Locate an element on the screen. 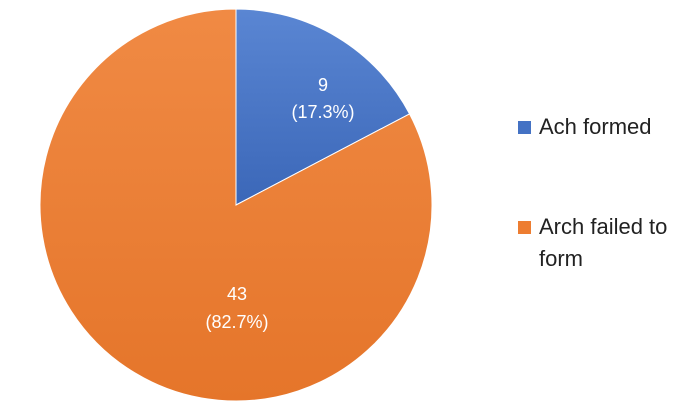 This screenshot has height=410, width=700. slice-labels: 9 (17.3%) 43 (82.7%) is located at coordinates (279, 203).